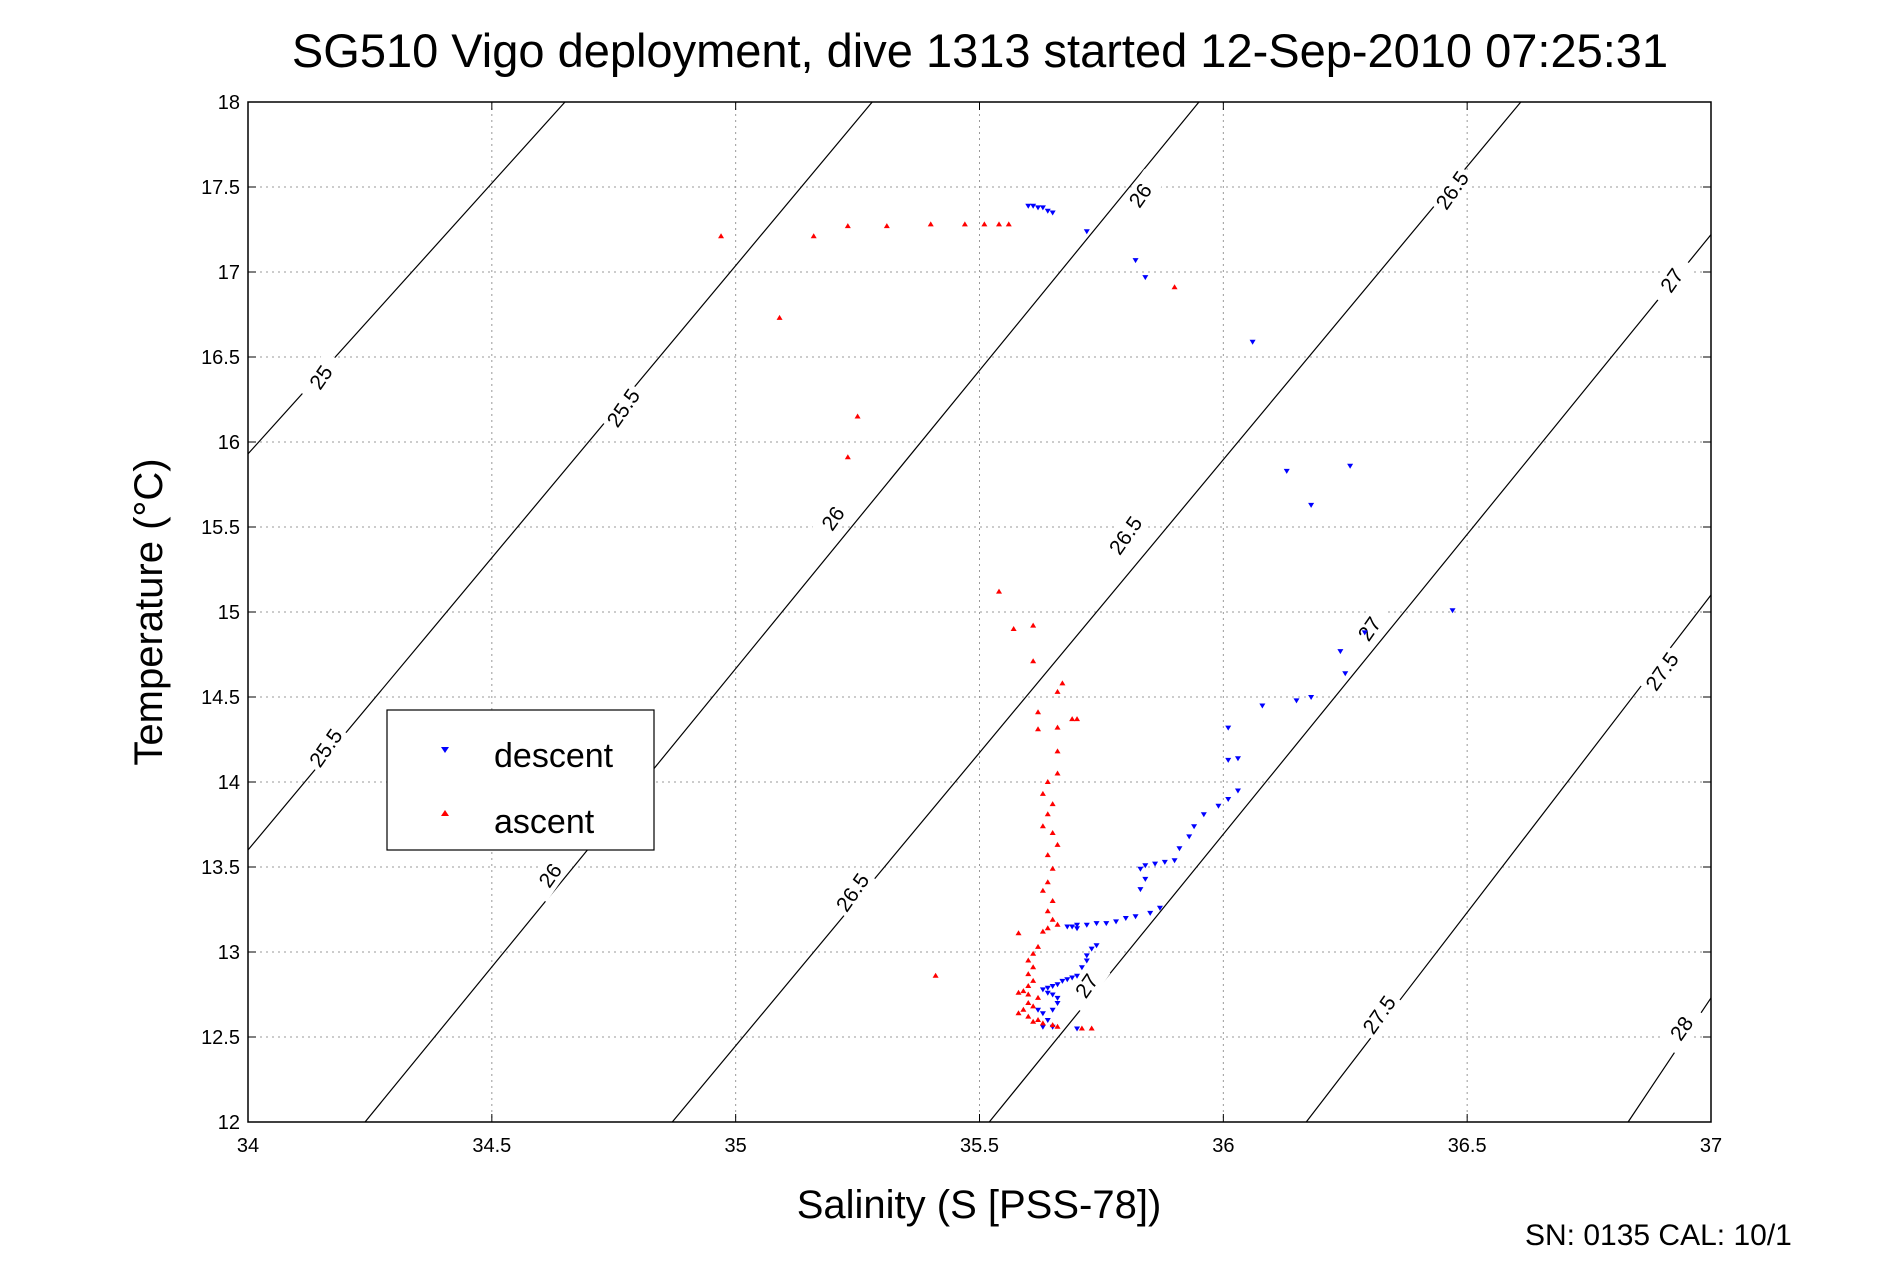  I want to click on legend-box, so click(520, 780).